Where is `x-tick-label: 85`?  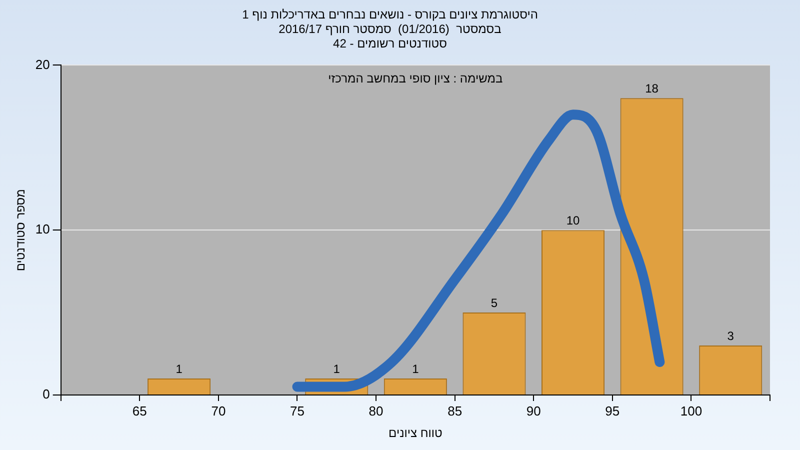
x-tick-label: 85 is located at coordinates (455, 410).